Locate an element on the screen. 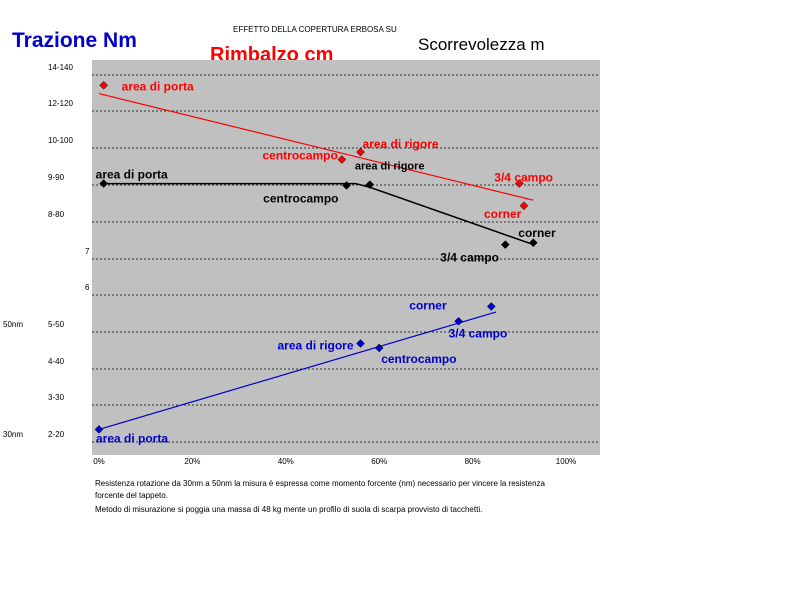  y-tick-label: 10-100 is located at coordinates (60, 140).